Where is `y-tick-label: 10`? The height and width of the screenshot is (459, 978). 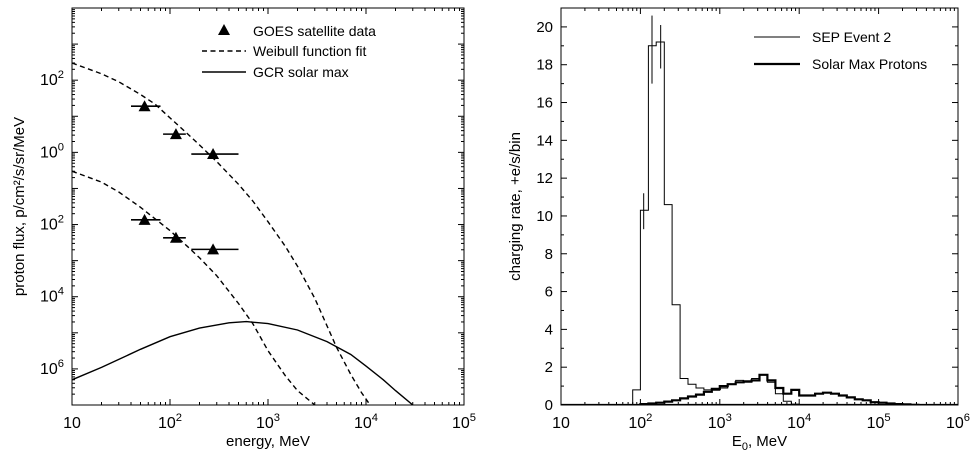 y-tick-label: 10 is located at coordinates (544, 216).